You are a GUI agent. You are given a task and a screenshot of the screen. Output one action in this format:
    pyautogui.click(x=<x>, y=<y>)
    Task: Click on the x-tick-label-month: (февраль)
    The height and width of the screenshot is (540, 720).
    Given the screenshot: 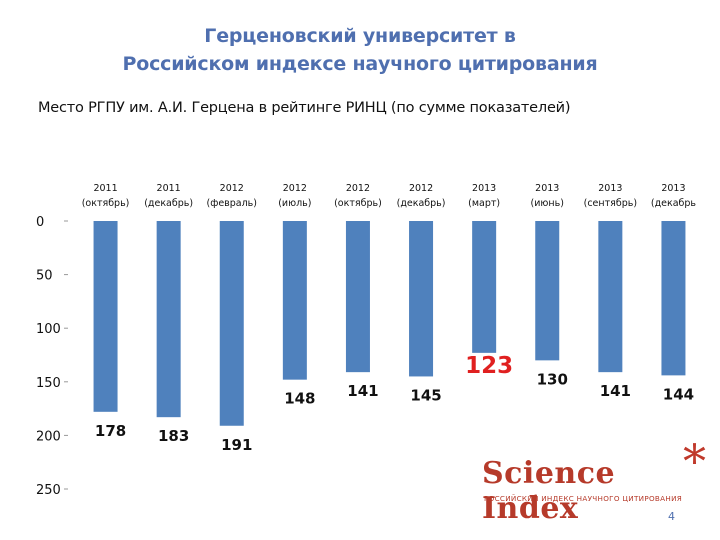 What is the action you would take?
    pyautogui.click(x=231, y=203)
    